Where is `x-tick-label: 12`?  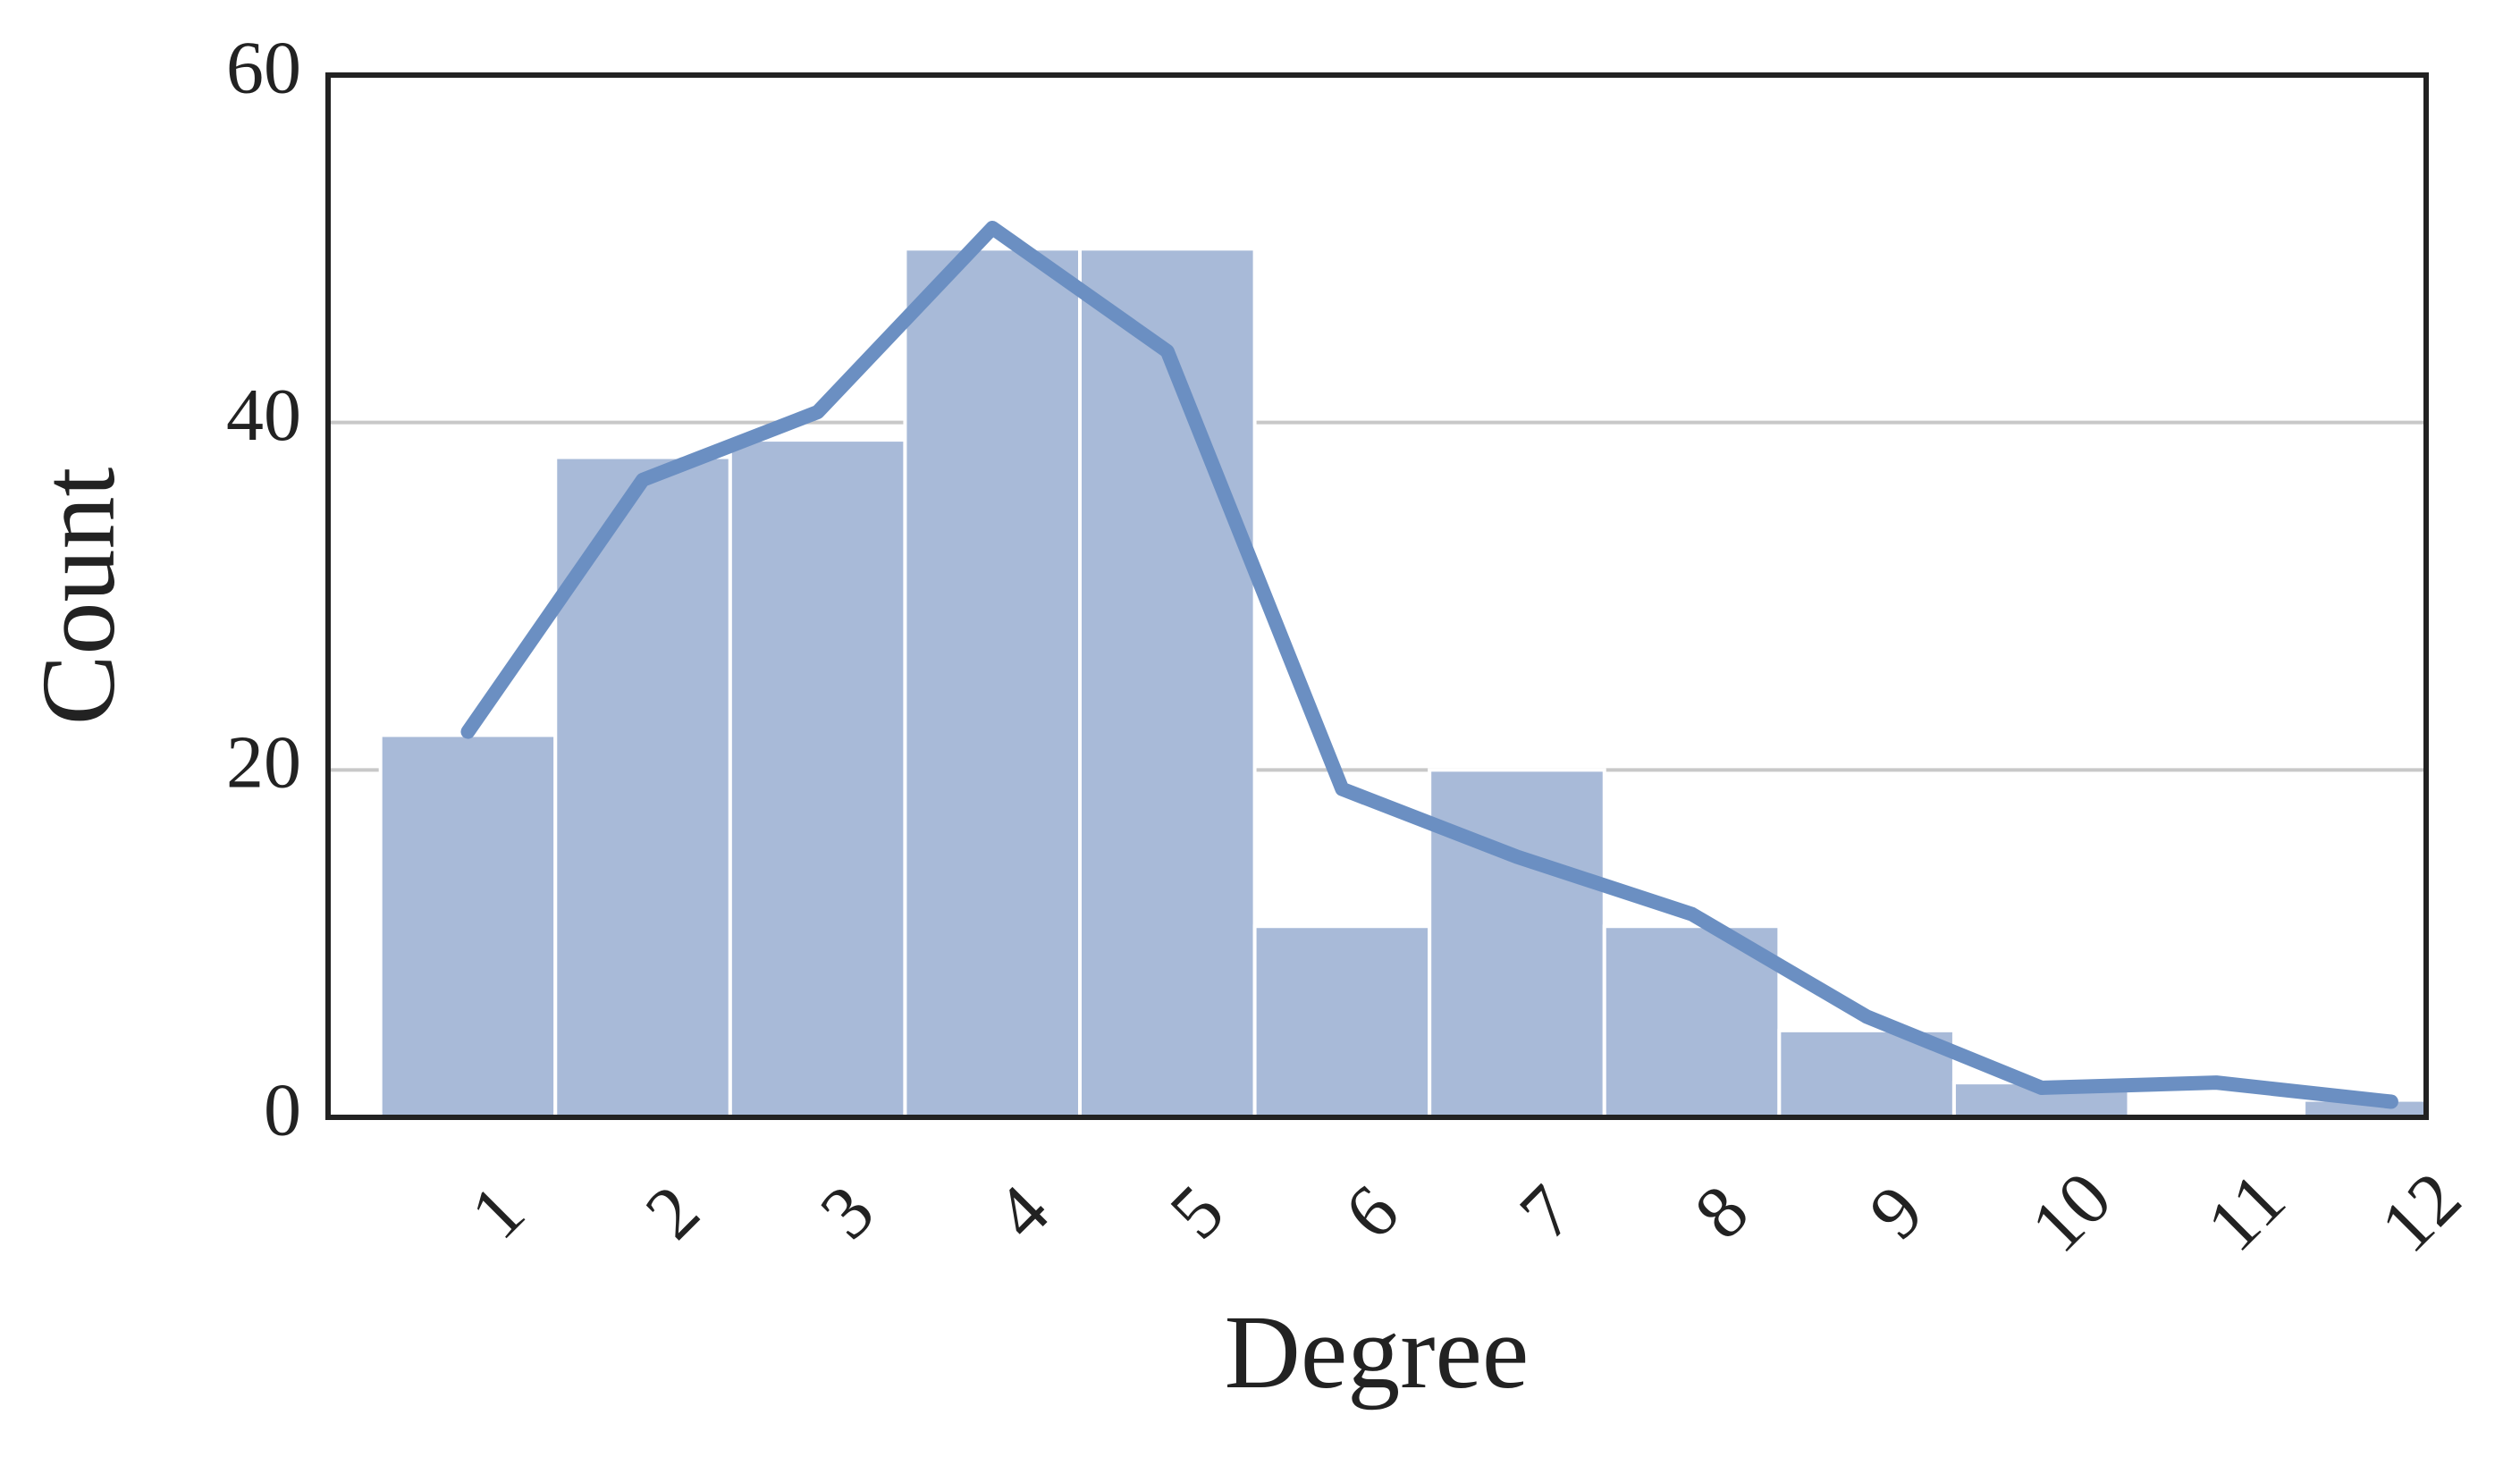 x-tick-label: 12 is located at coordinates (2421, 1212).